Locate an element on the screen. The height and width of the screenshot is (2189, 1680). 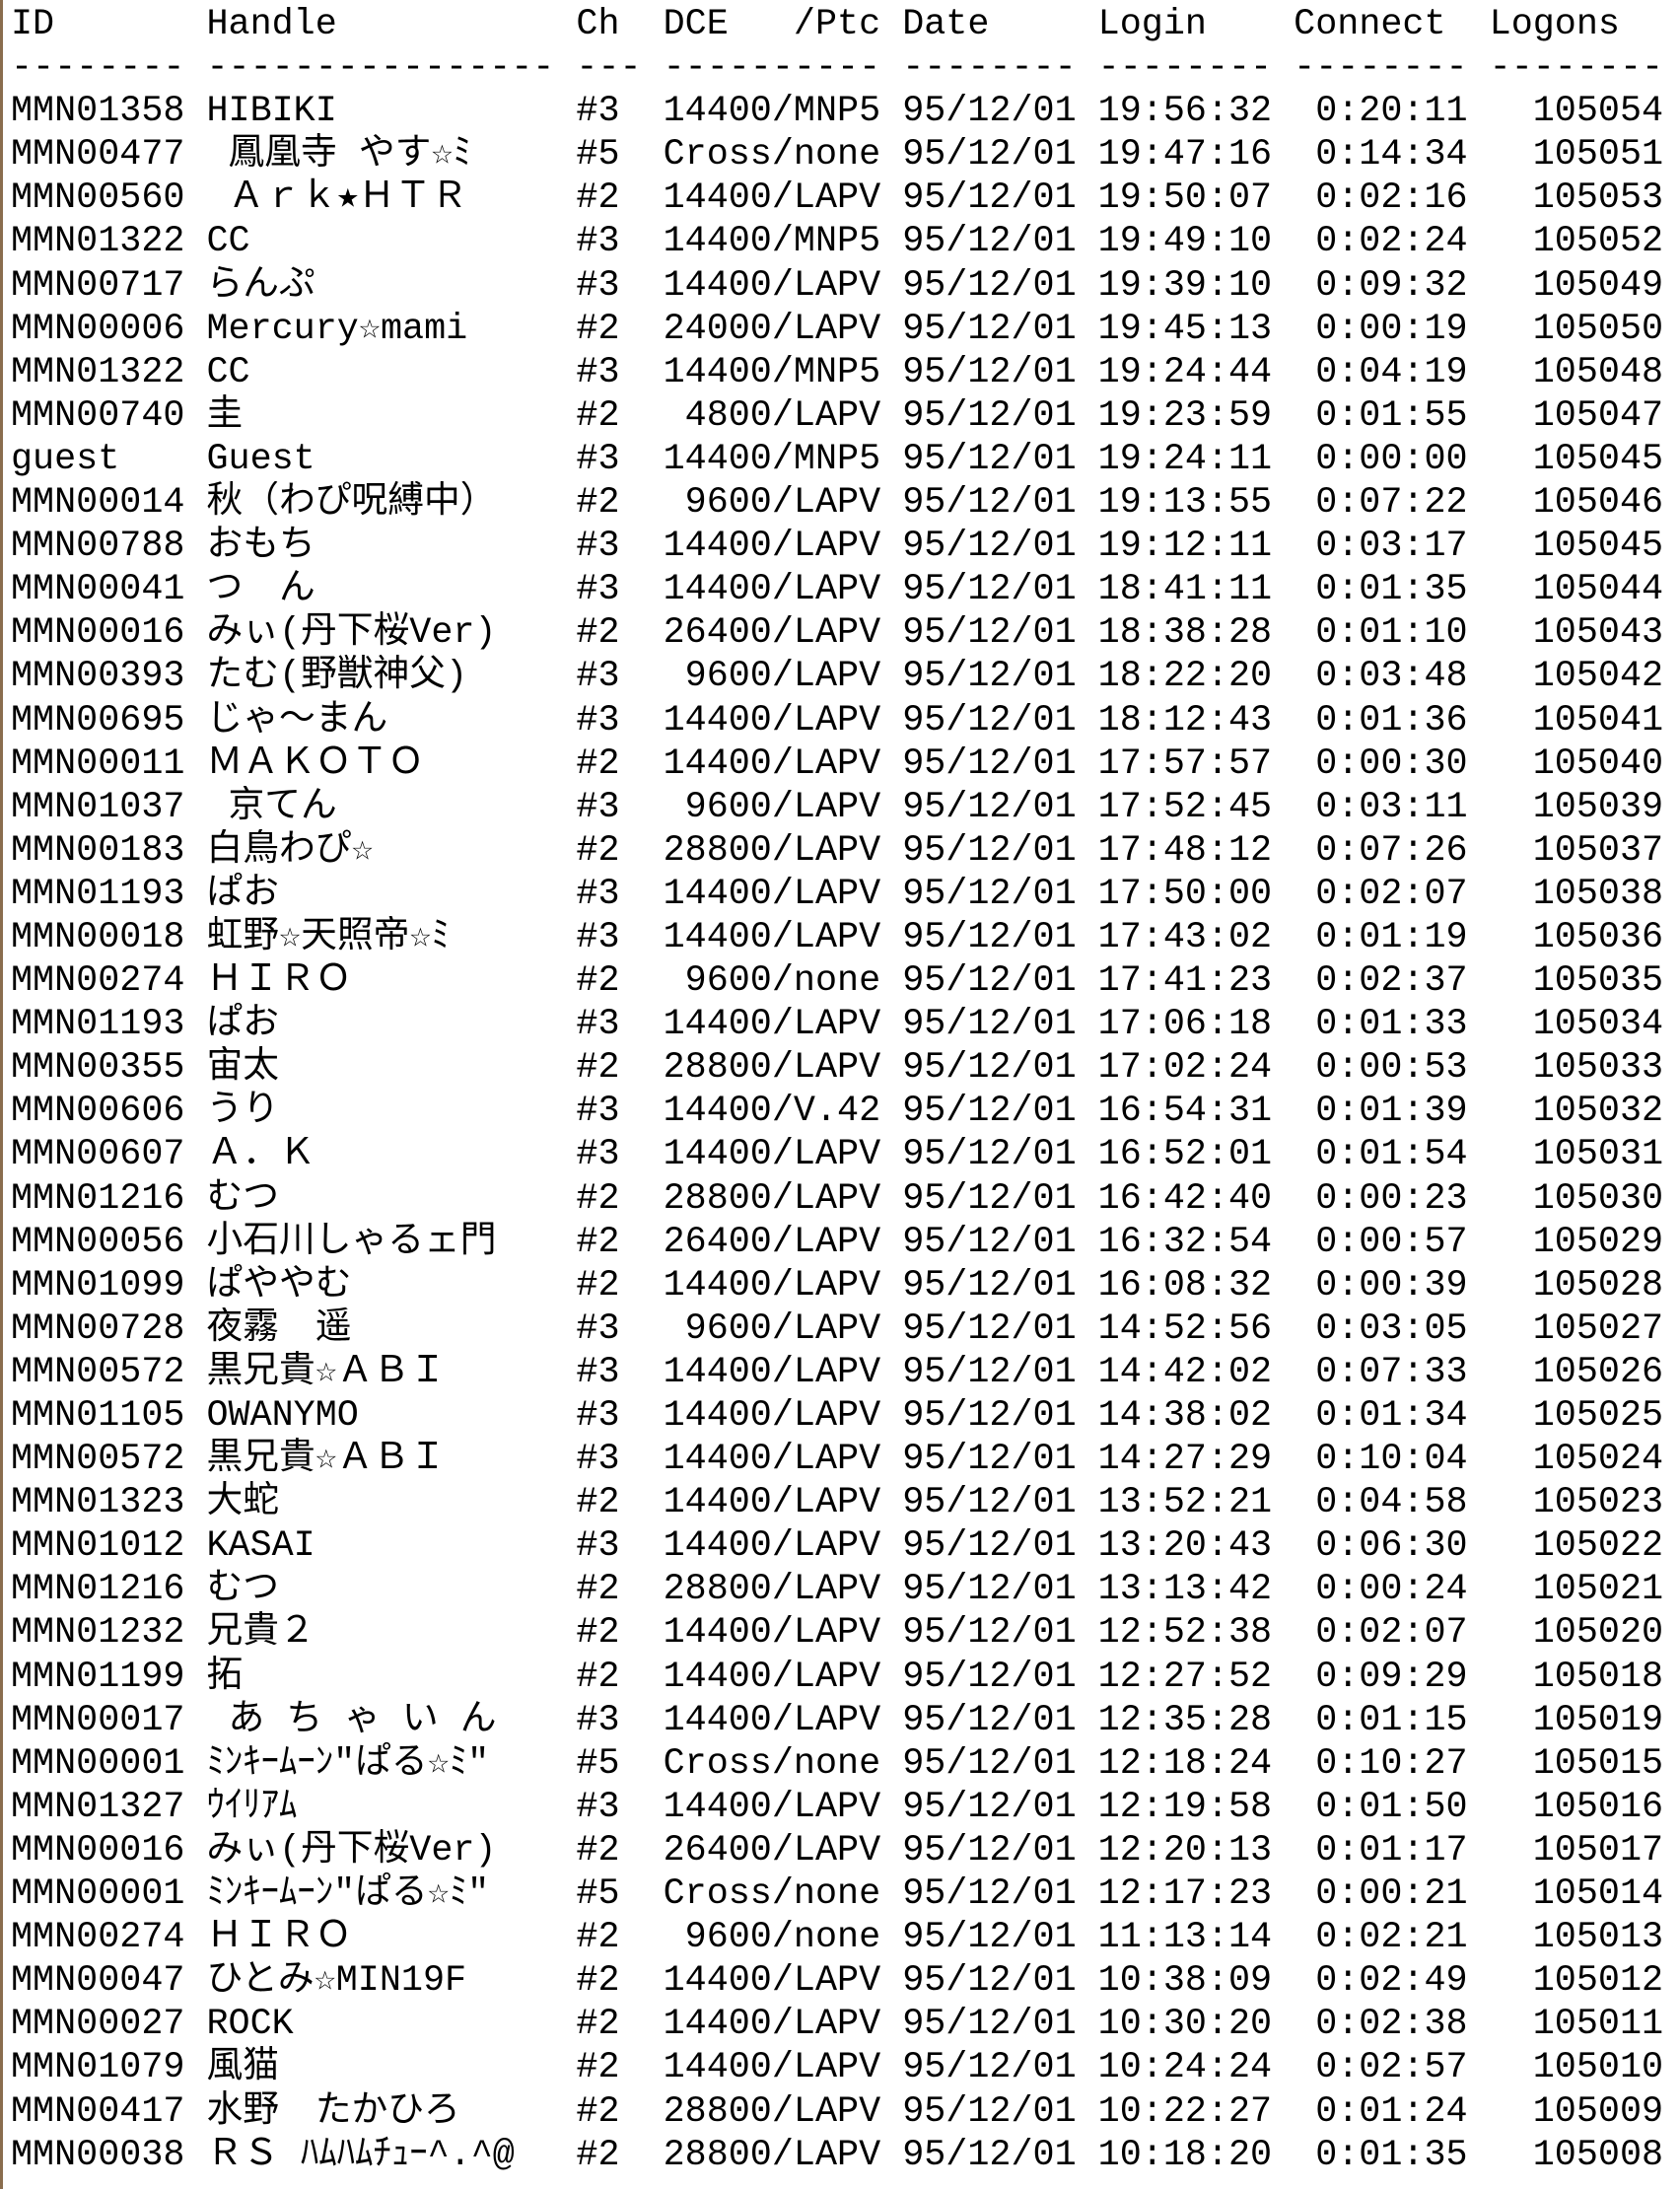
cell-logons: 105040 is located at coordinates (1598, 763).